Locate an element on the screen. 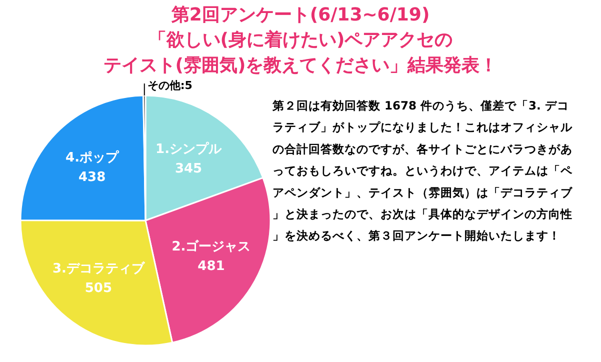 The height and width of the screenshot is (362, 601). data-label: 505 is located at coordinates (98, 288).